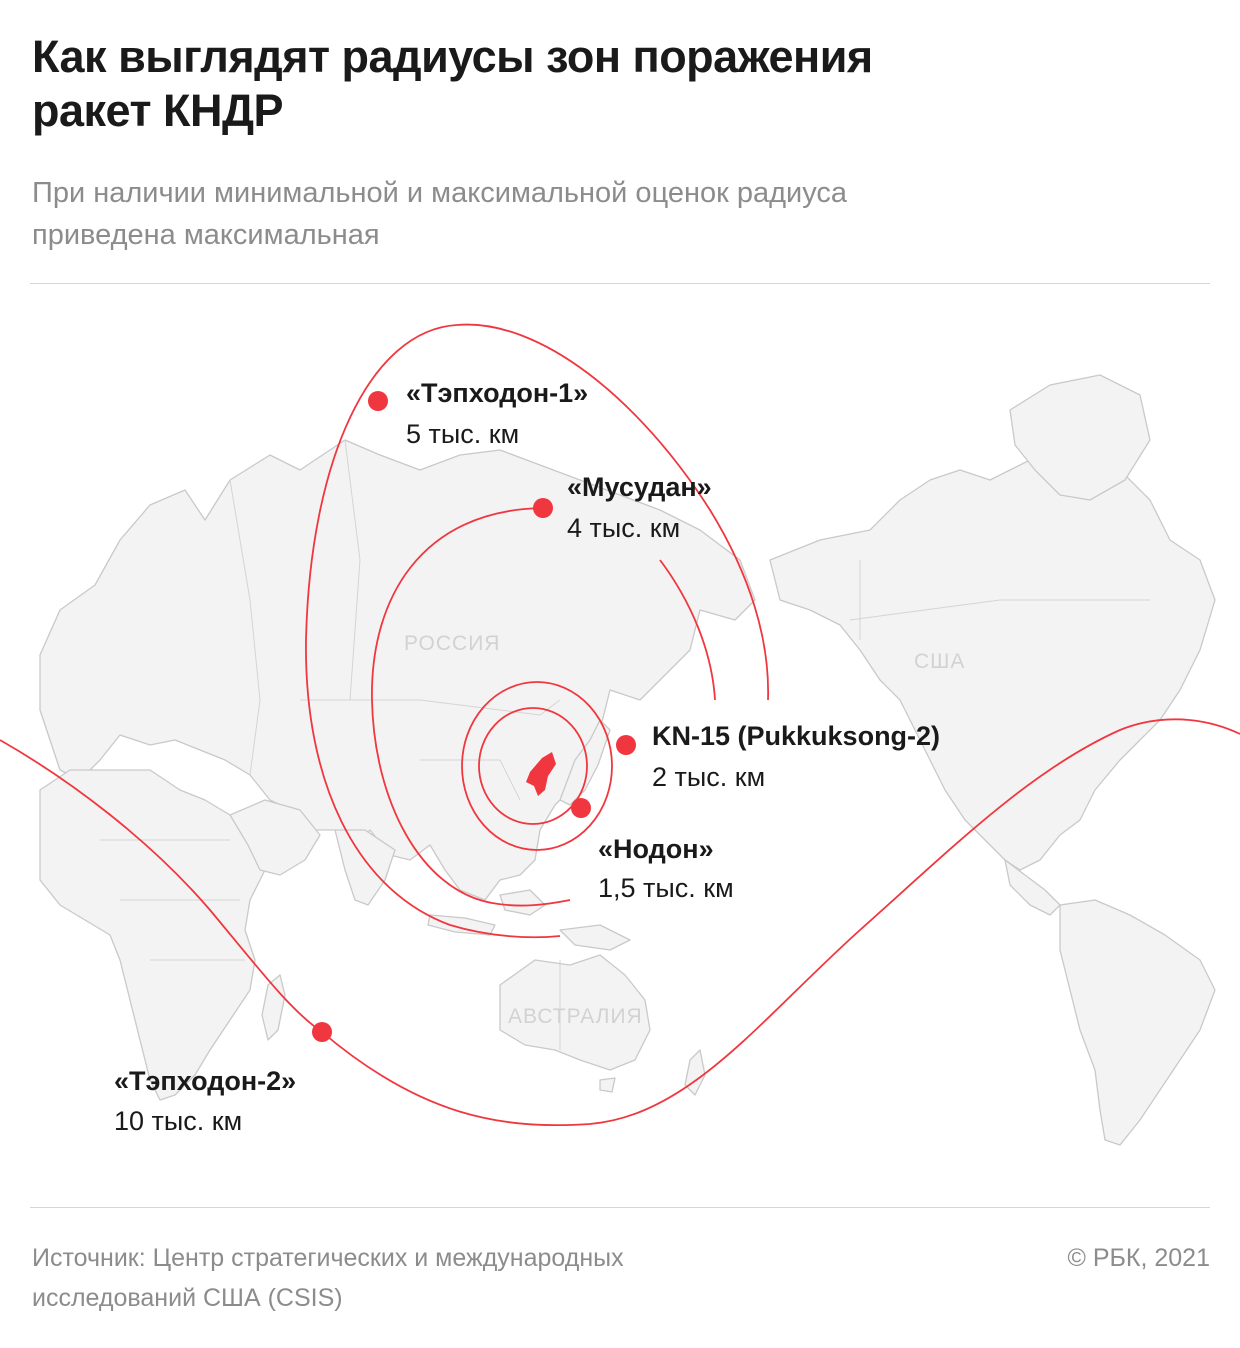 This screenshot has width=1240, height=1348. What do you see at coordinates (1138, 1258) in the screenshot?
I see `copyright: © РБК, 2021` at bounding box center [1138, 1258].